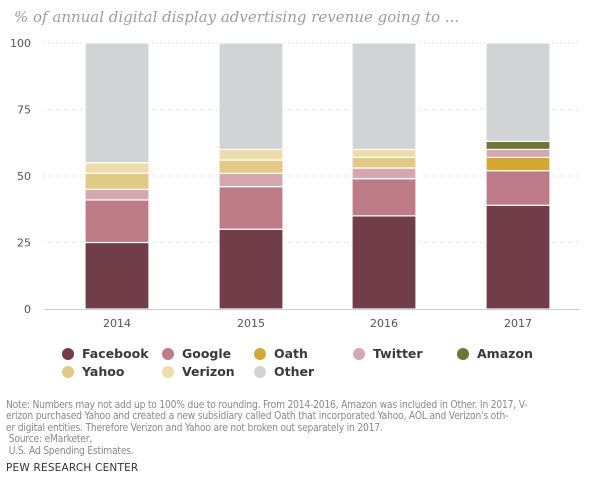 The height and width of the screenshot is (477, 600). I want to click on bar-segment-verizon-2014, so click(117, 168).